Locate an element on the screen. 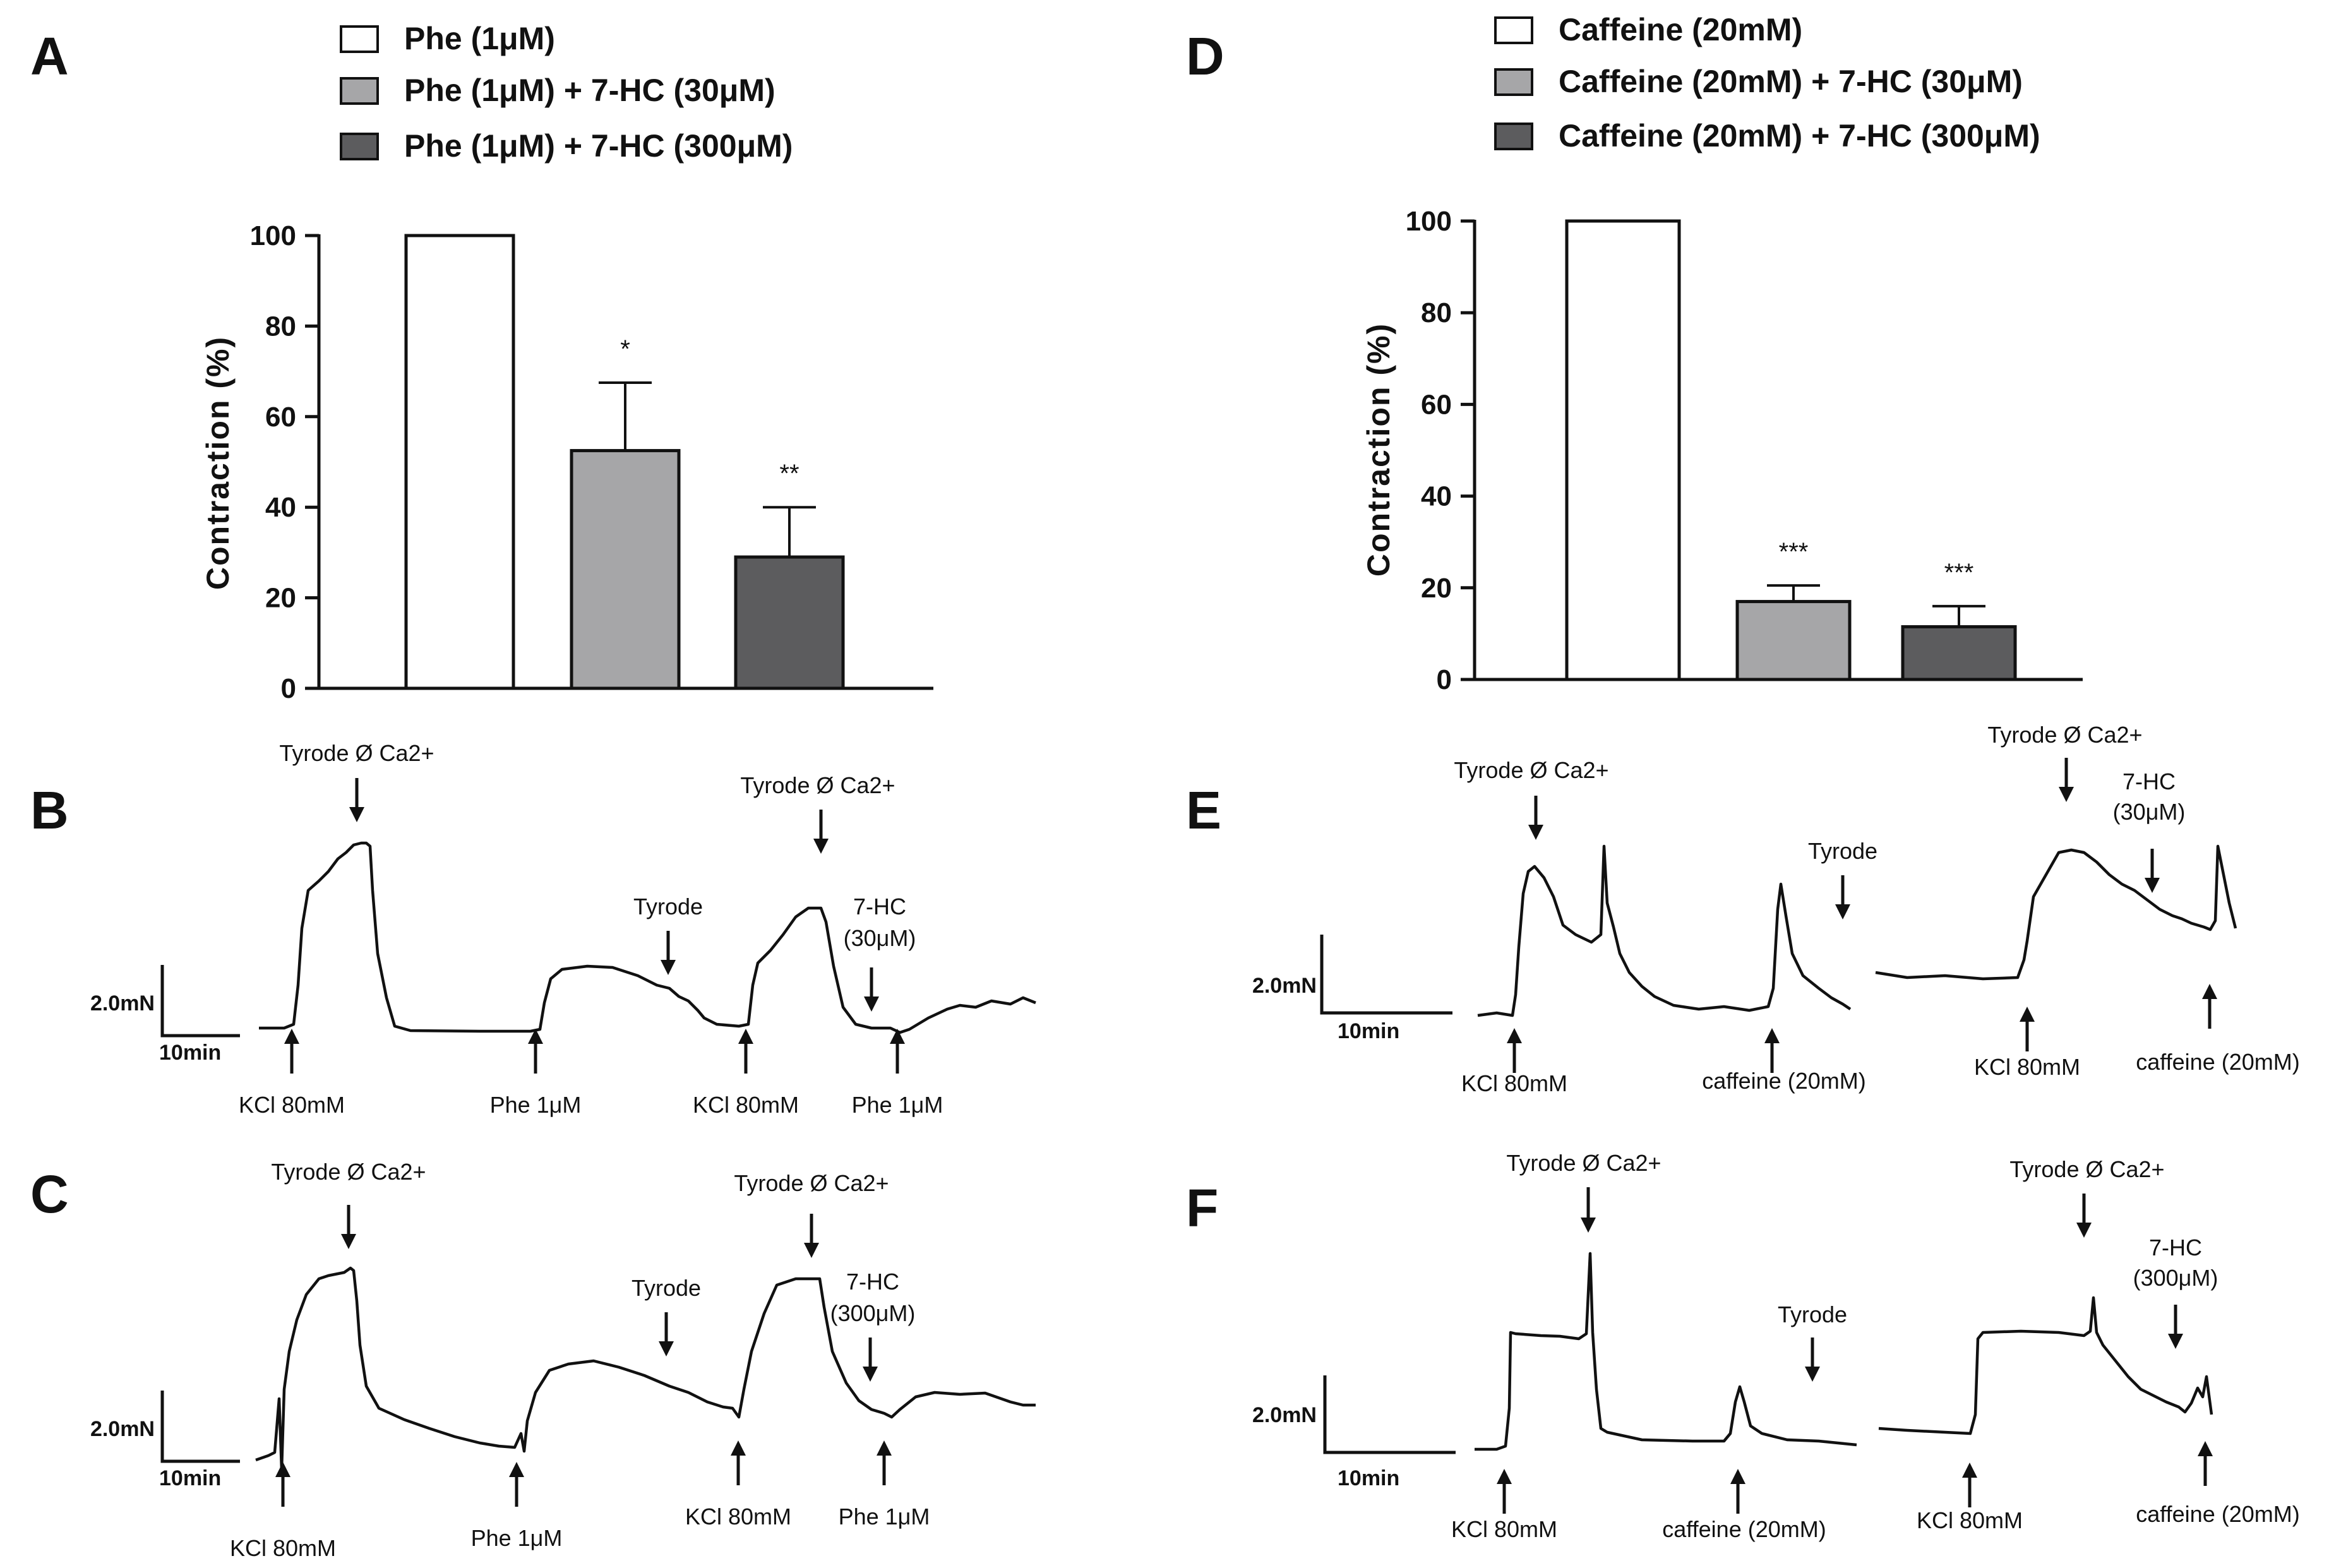 The width and height of the screenshot is (2329, 1568). arrow-down-7hc-b-head is located at coordinates (872, 1004).